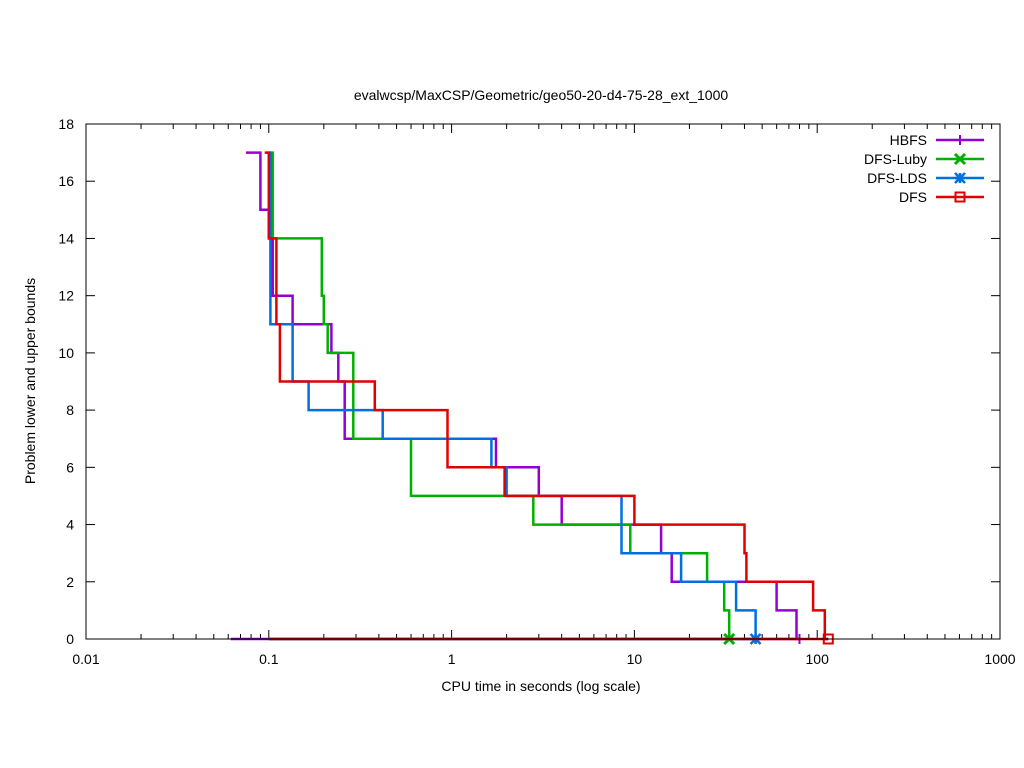  Describe the element at coordinates (30, 381) in the screenshot. I see `y-axis-label: Problem lower and upper bounds` at that location.